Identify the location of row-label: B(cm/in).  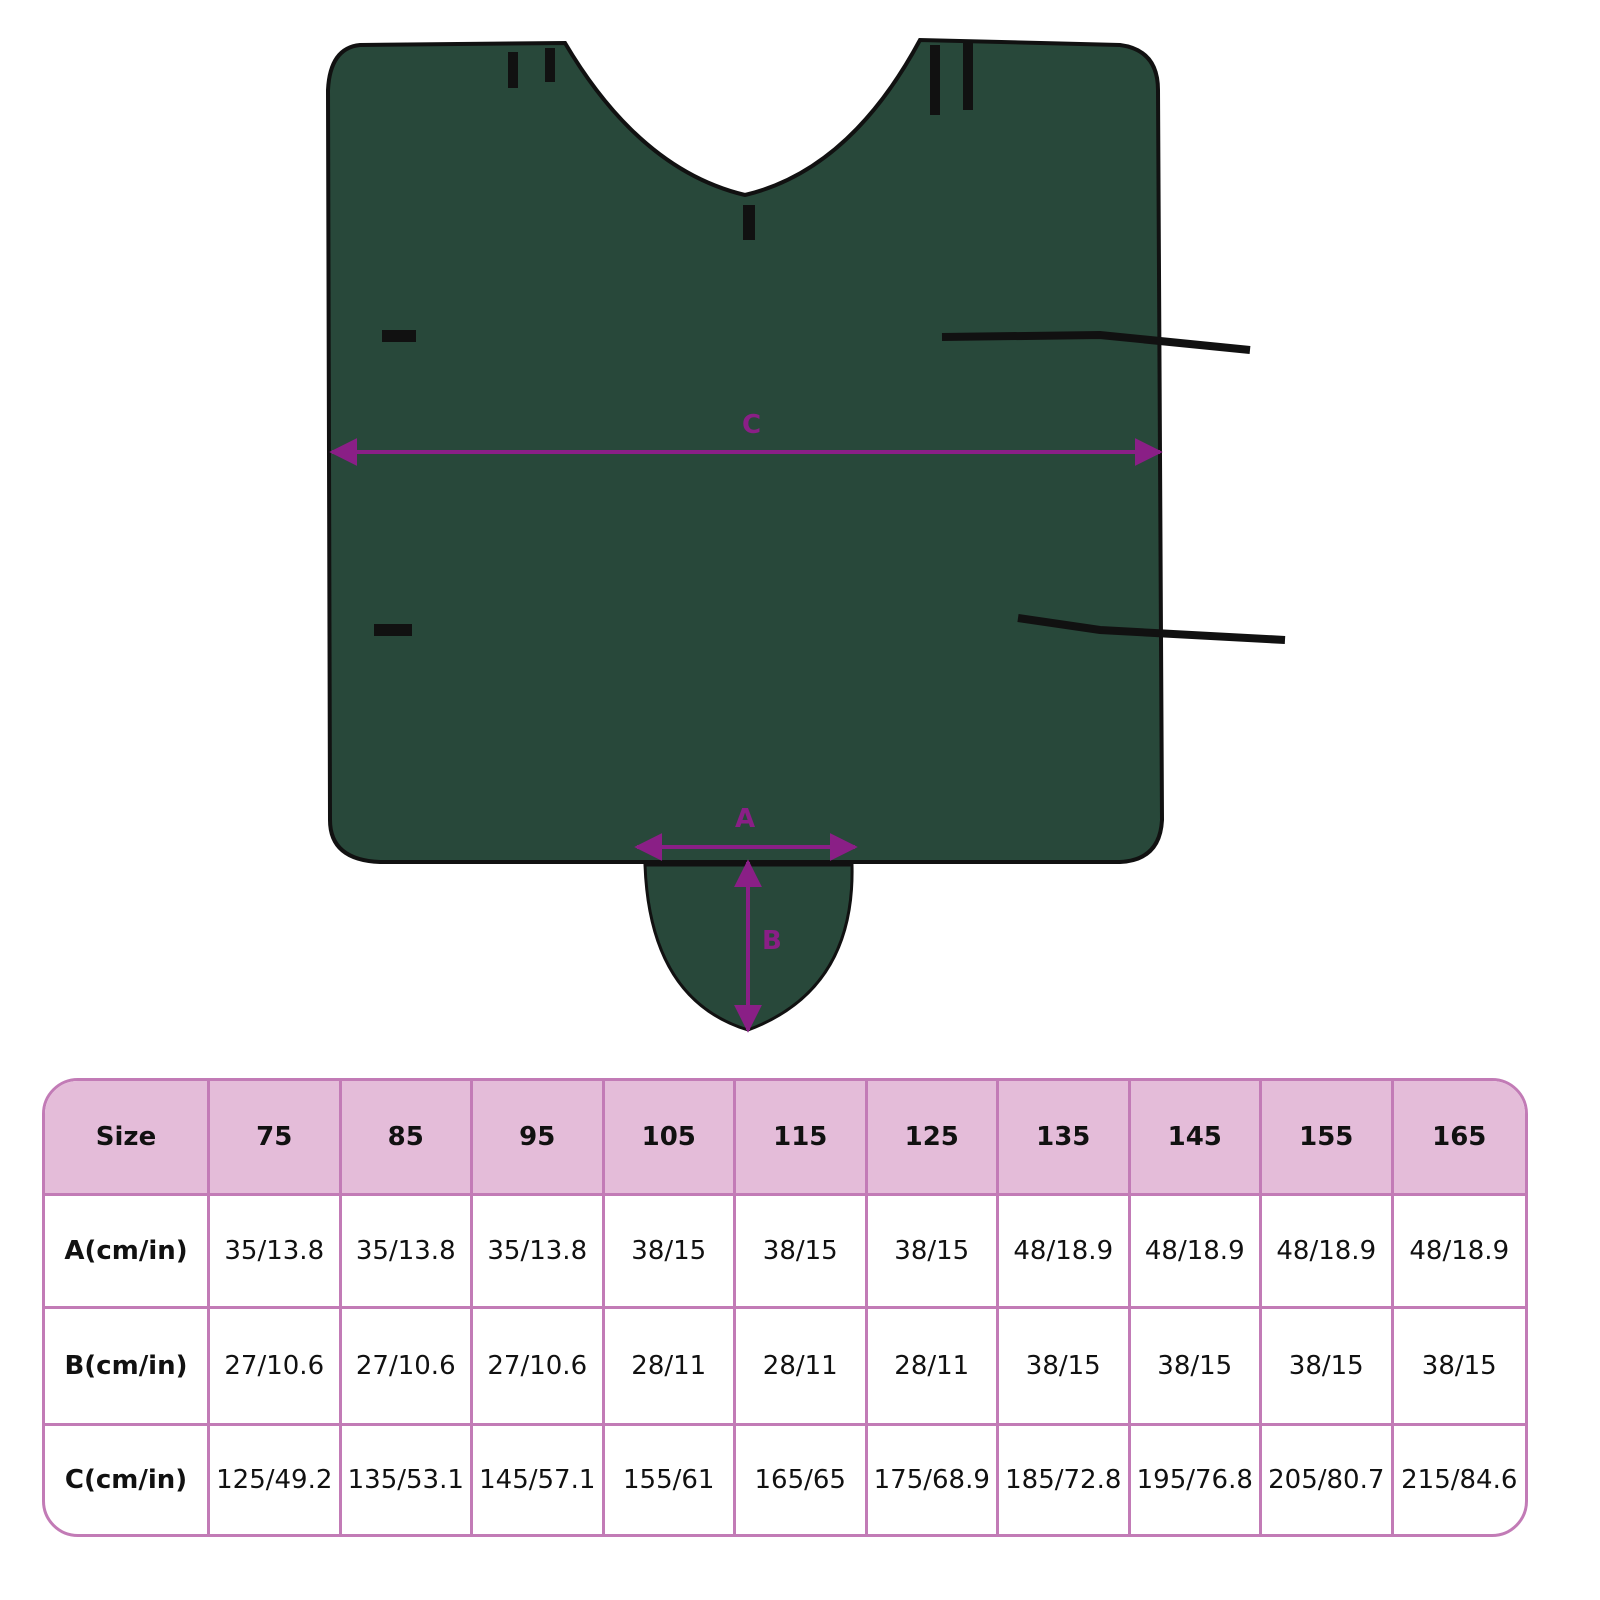
(127, 1367).